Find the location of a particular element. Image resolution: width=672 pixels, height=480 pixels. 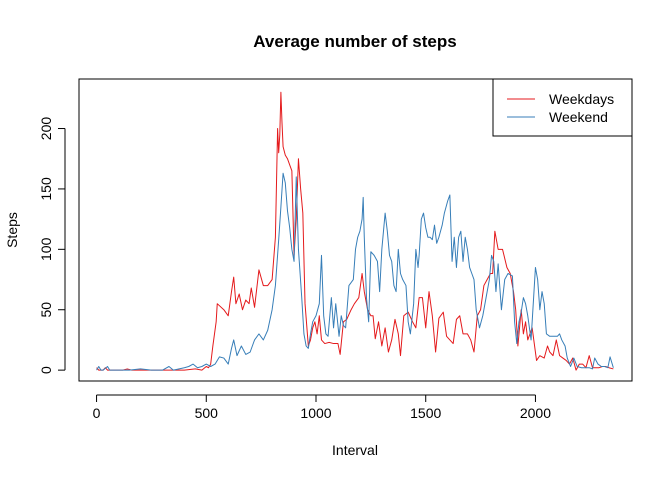

legend-label-weekdays: Weekdays is located at coordinates (581, 99).